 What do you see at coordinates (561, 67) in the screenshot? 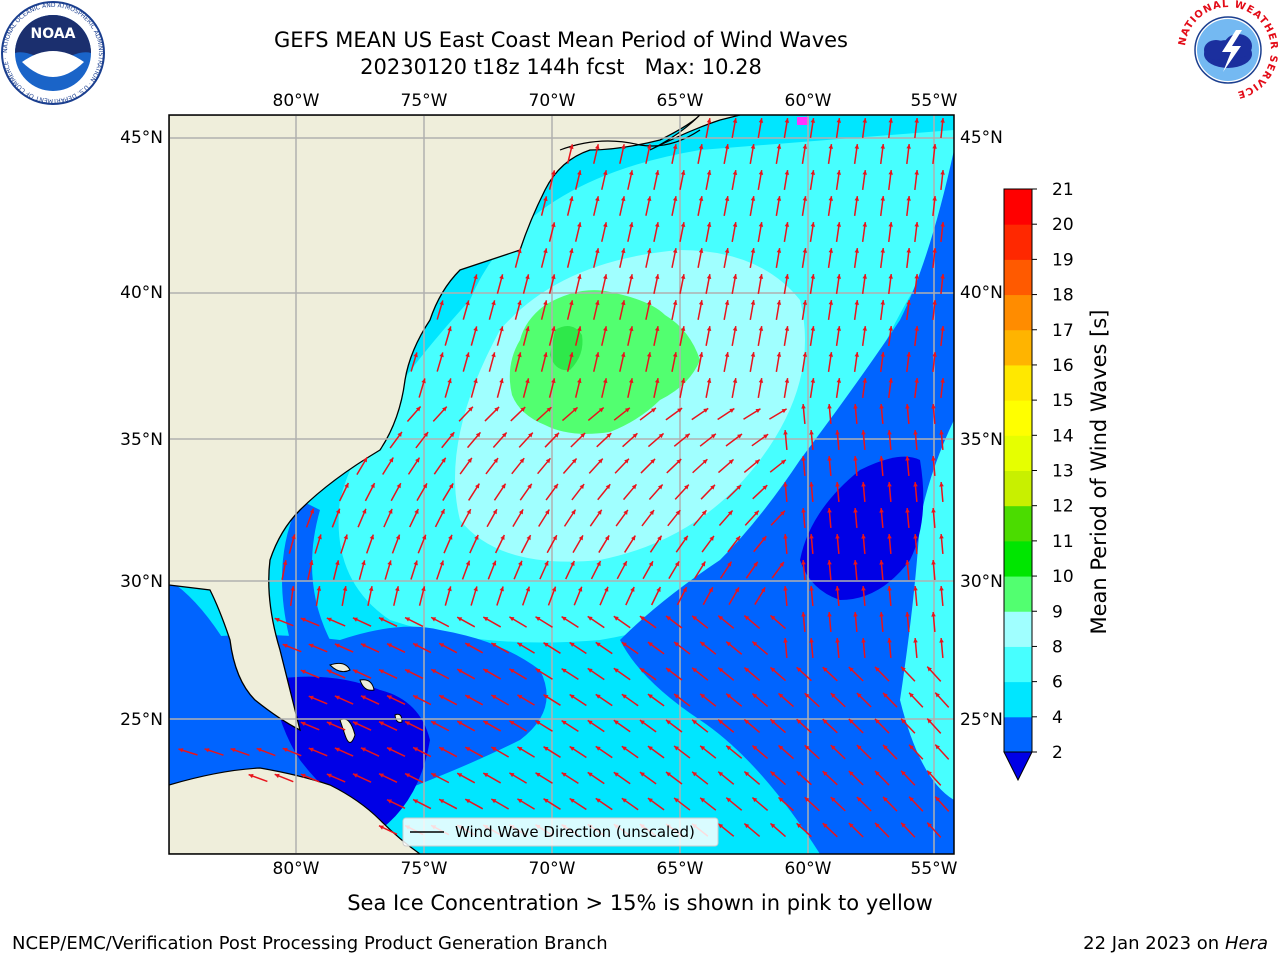
I see `chart-subtitle: 20230120 t18z 144h fcst Max: 10.28` at bounding box center [561, 67].